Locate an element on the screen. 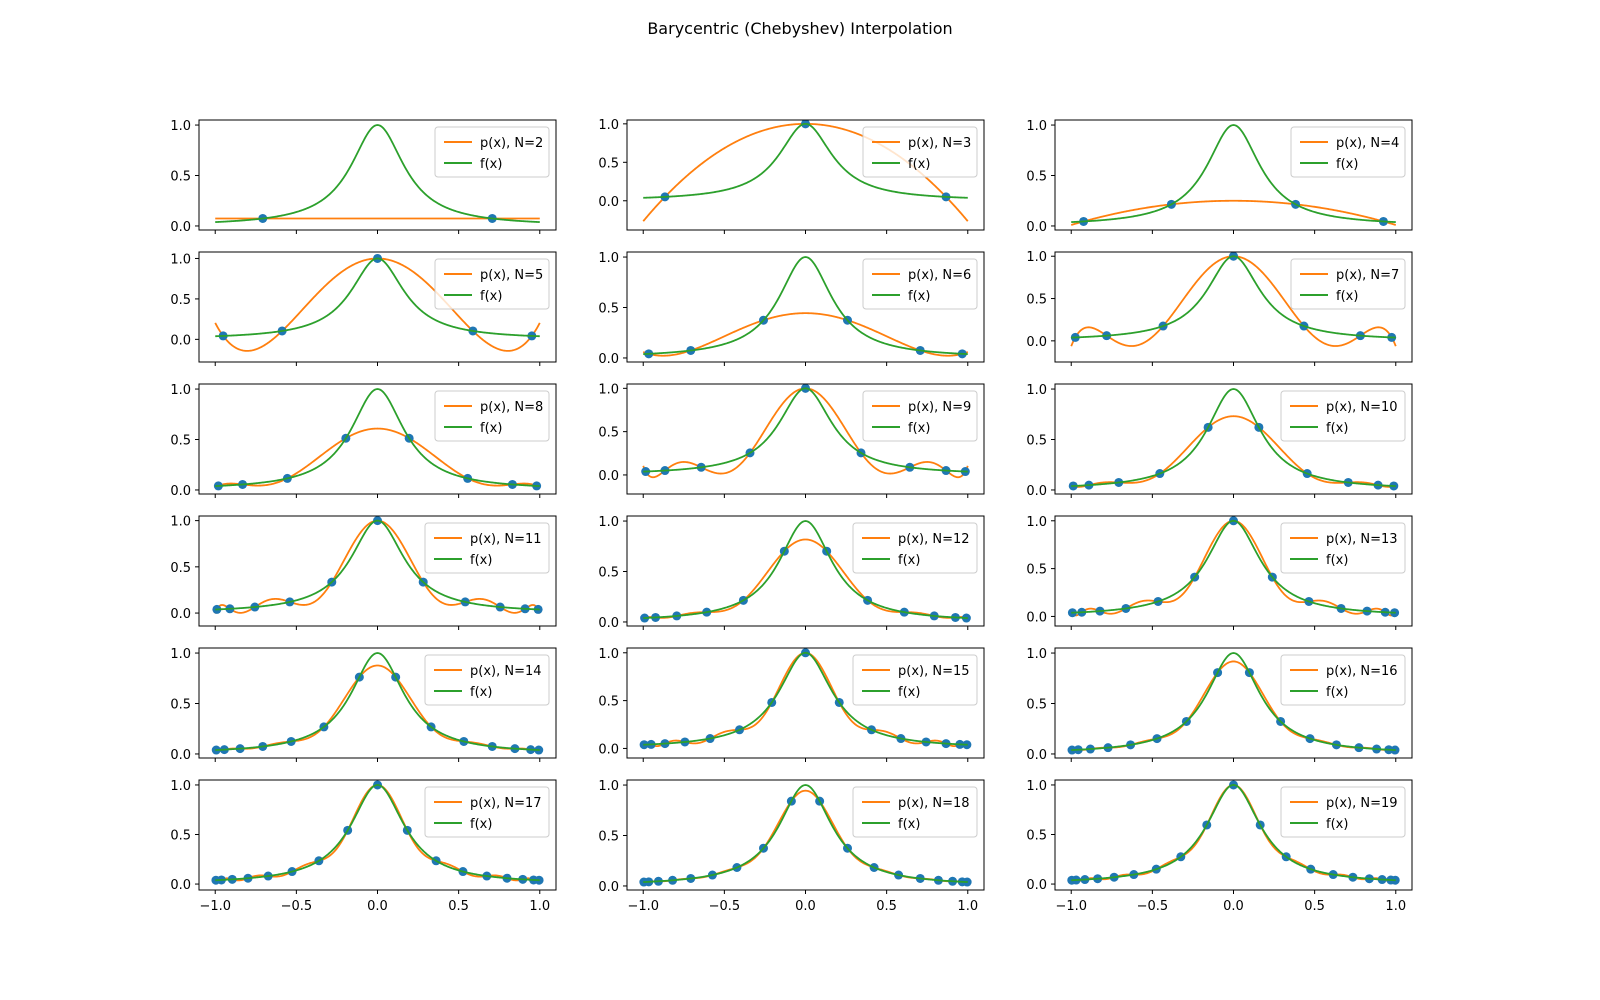 This screenshot has width=1600, height=1000. legend: p(x), N=9 f(x) is located at coordinates (920, 416).